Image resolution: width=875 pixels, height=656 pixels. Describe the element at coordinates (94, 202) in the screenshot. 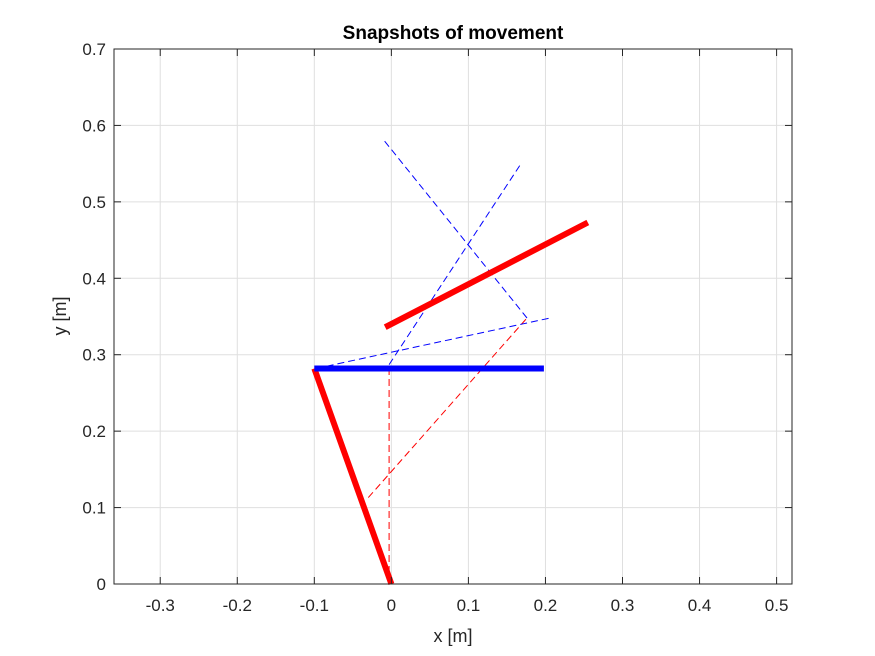

I see `y-tick-label: 0.5` at that location.